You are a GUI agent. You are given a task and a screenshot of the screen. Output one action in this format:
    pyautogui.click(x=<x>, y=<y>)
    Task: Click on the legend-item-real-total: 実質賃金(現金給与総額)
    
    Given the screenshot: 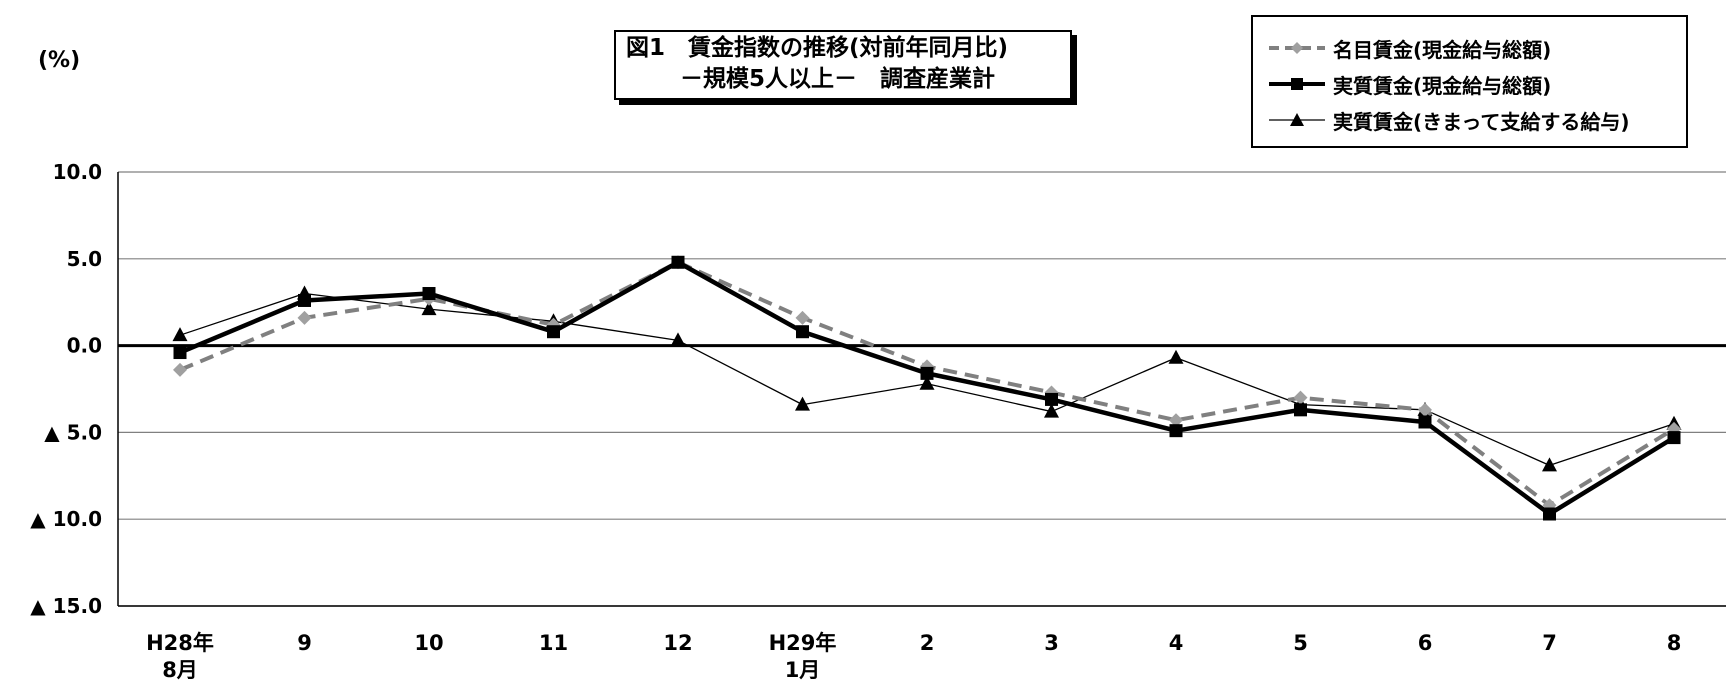 What is the action you would take?
    pyautogui.click(x=1409, y=84)
    